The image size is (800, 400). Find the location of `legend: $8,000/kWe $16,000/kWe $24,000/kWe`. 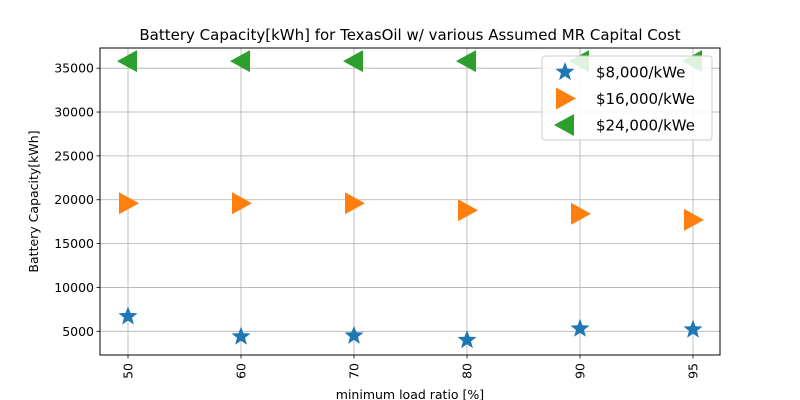

legend: $8,000/kWe $16,000/kWe $24,000/kWe is located at coordinates (627, 98).